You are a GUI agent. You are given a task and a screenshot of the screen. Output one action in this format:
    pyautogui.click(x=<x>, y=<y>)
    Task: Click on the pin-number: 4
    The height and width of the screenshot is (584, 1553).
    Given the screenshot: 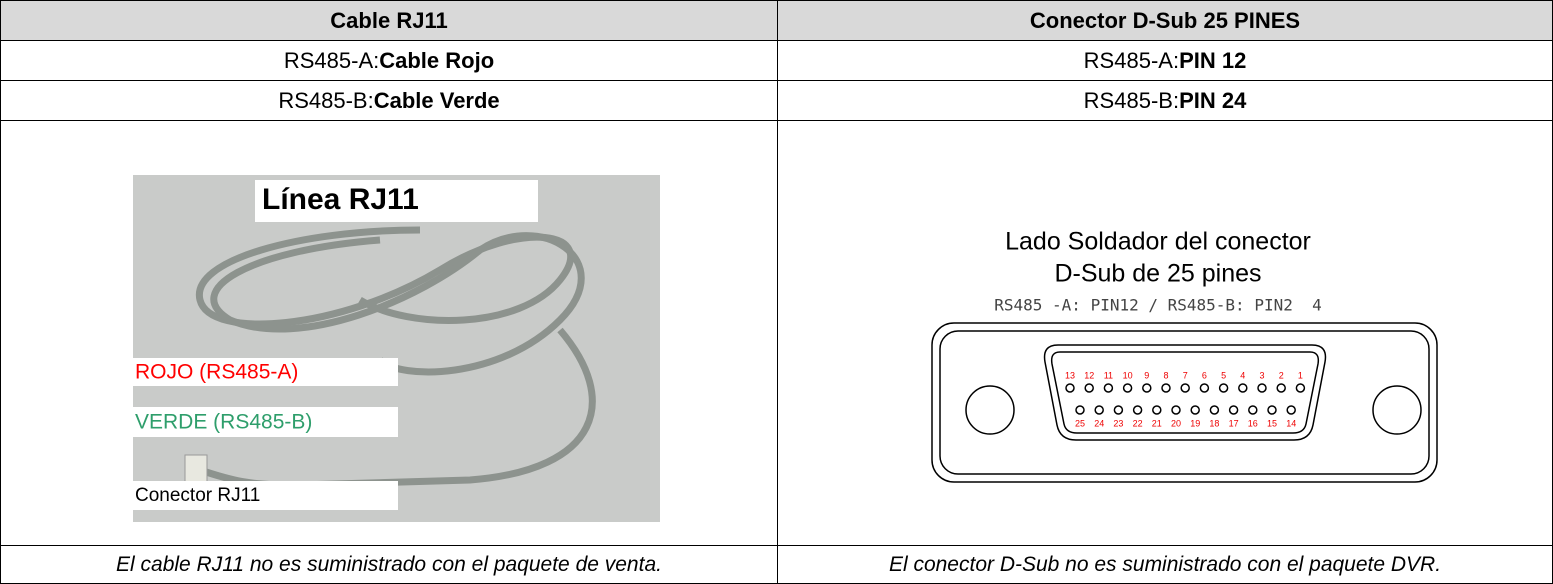 What is the action you would take?
    pyautogui.click(x=1242, y=375)
    